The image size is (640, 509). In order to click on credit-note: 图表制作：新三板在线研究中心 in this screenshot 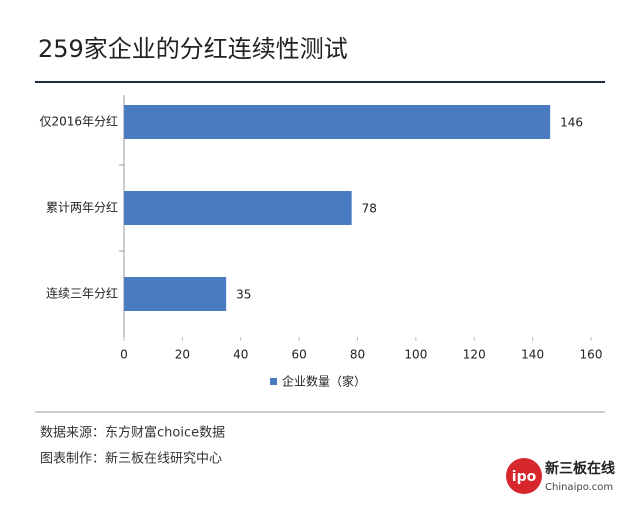, I will do `click(131, 459)`.